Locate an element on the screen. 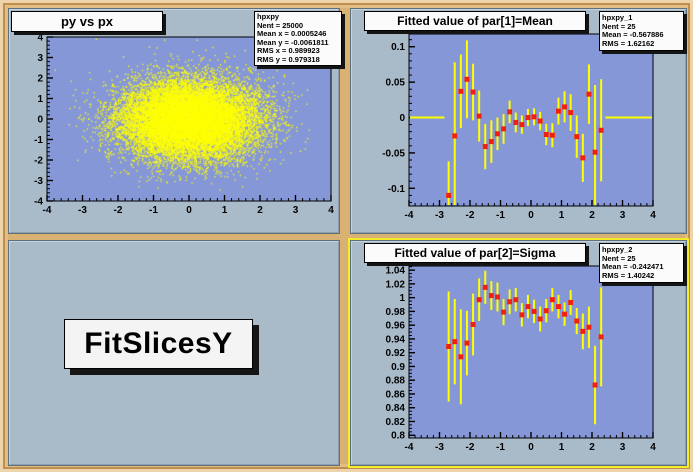  svg-text: 0.86 is located at coordinates (396, 394).